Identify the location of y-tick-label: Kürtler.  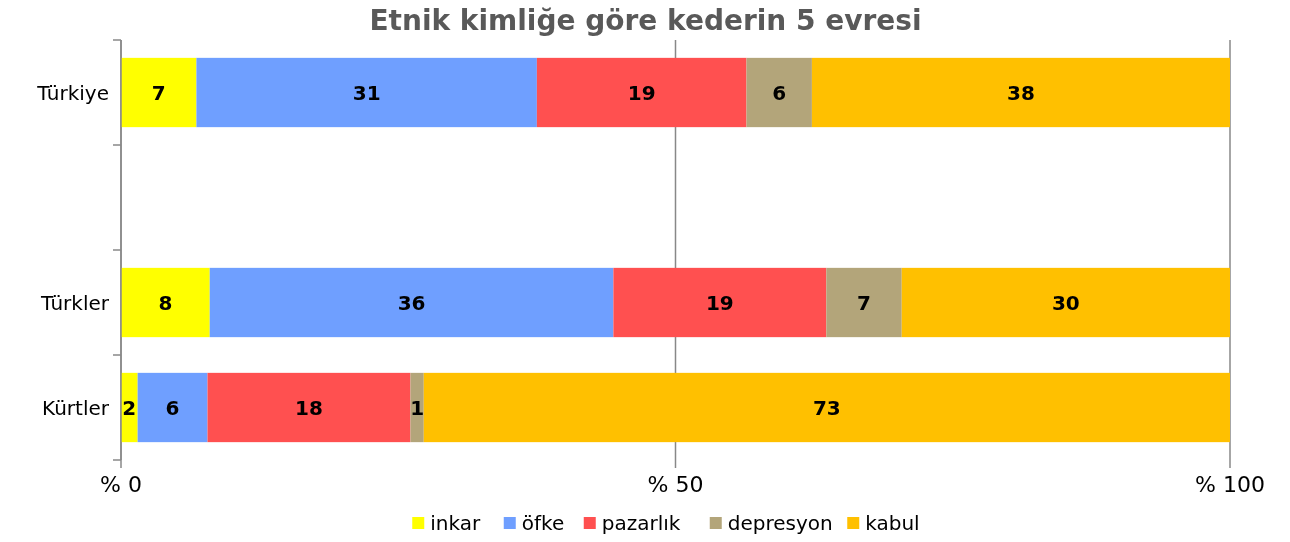
(76, 407).